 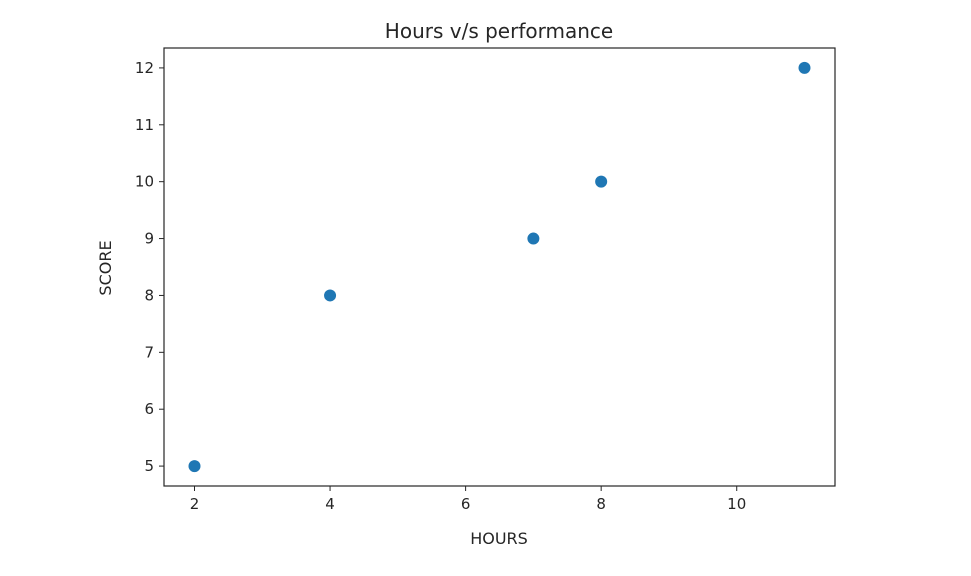 I want to click on x-tick-label: 4, so click(x=330, y=504).